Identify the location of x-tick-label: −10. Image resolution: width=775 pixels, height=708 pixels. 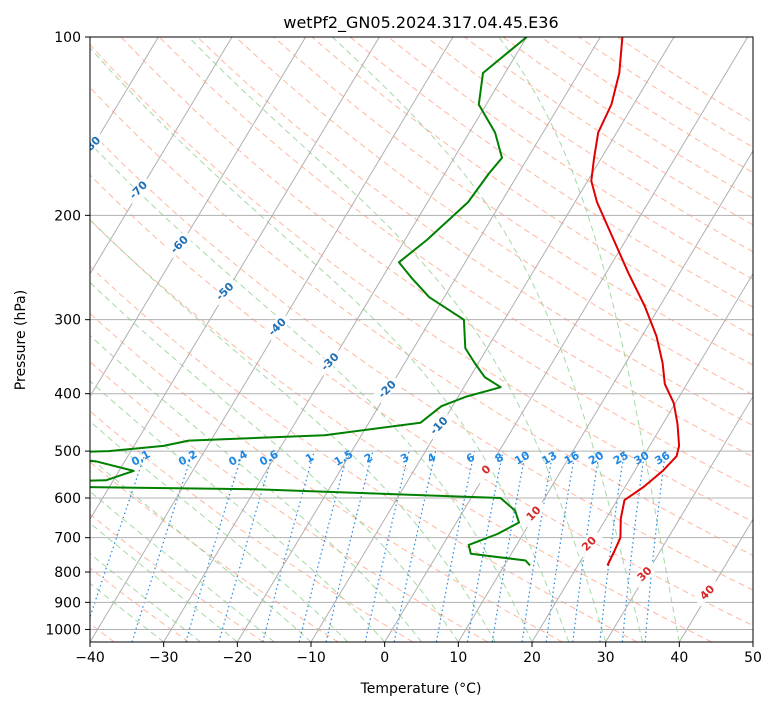
(311, 658).